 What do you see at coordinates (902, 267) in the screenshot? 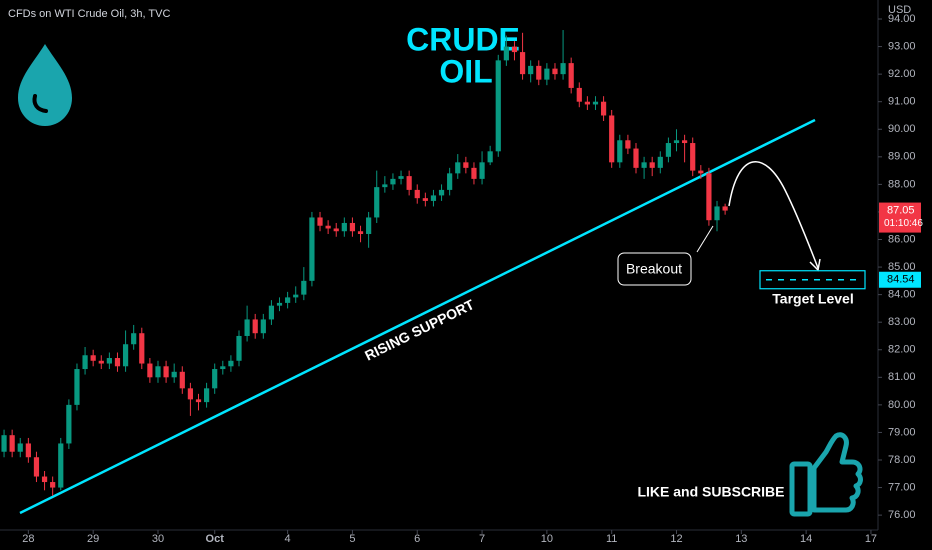
I see `y-tick-label: 85.00` at bounding box center [902, 267].